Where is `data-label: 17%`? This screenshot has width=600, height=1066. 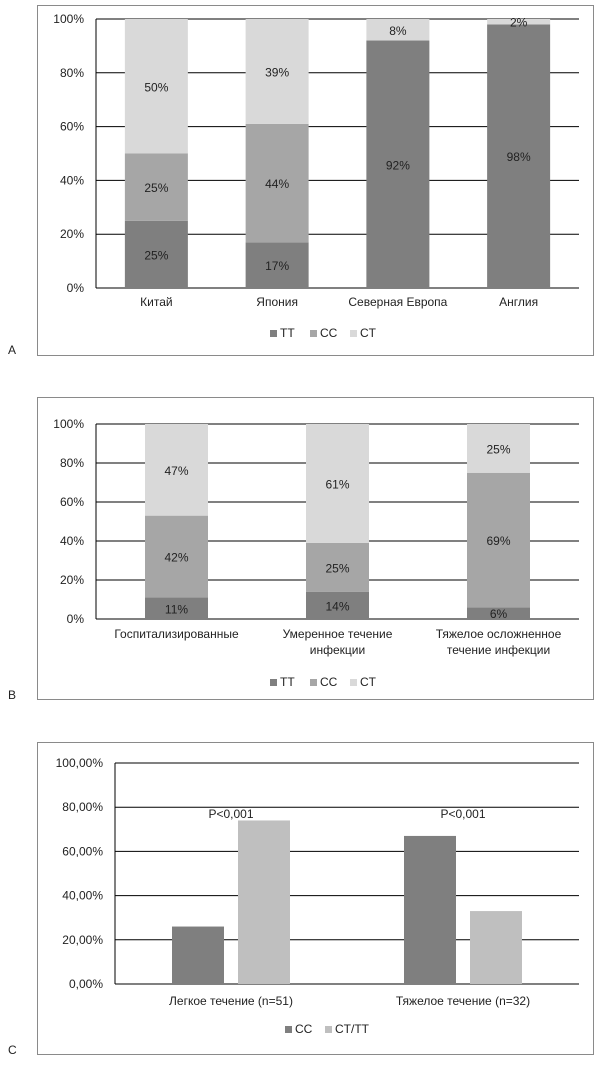
data-label: 17% is located at coordinates (277, 266).